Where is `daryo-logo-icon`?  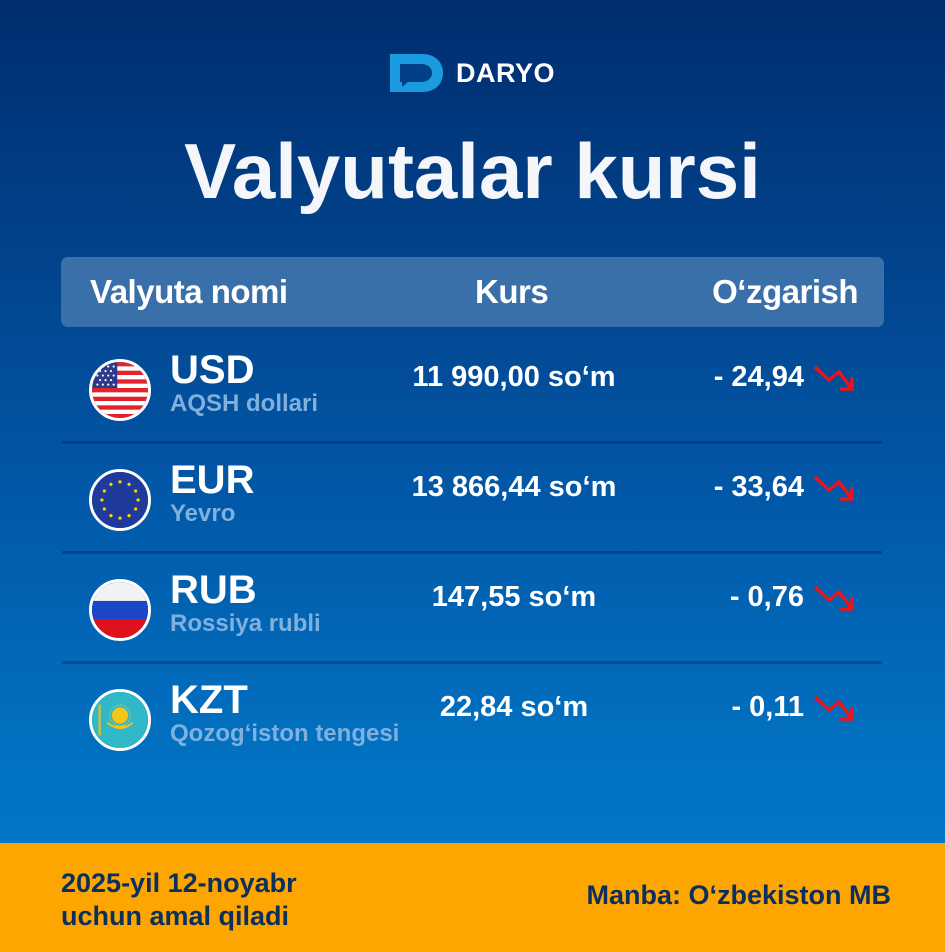 daryo-logo-icon is located at coordinates (416, 73).